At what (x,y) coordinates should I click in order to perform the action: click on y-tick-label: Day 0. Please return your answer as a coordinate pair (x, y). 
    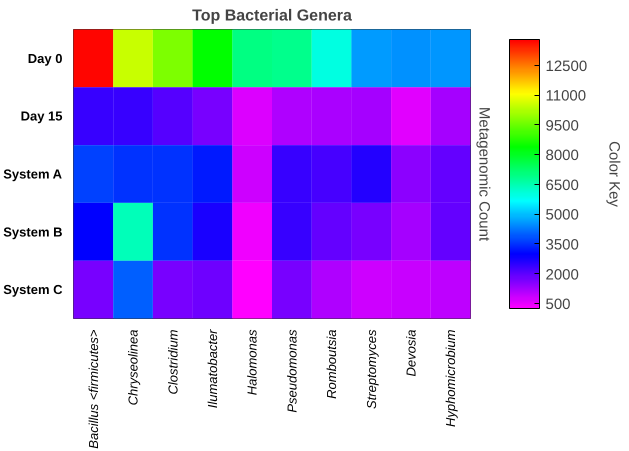
    Looking at the image, I should click on (45, 58).